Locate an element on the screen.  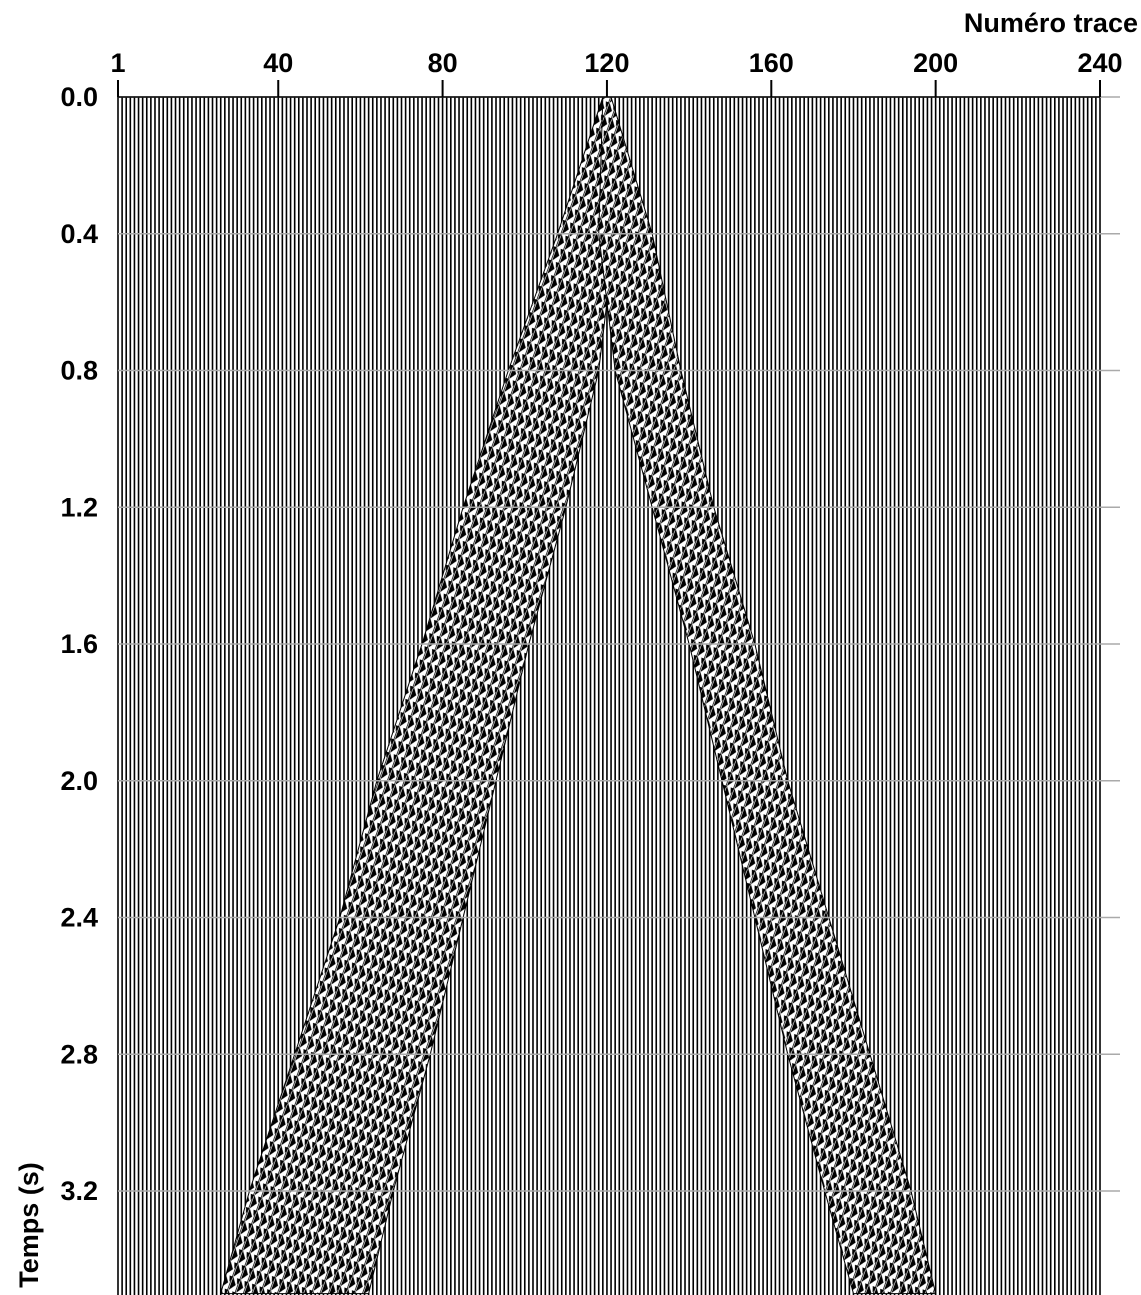
y-tick-label: 2.0 is located at coordinates (79, 781).